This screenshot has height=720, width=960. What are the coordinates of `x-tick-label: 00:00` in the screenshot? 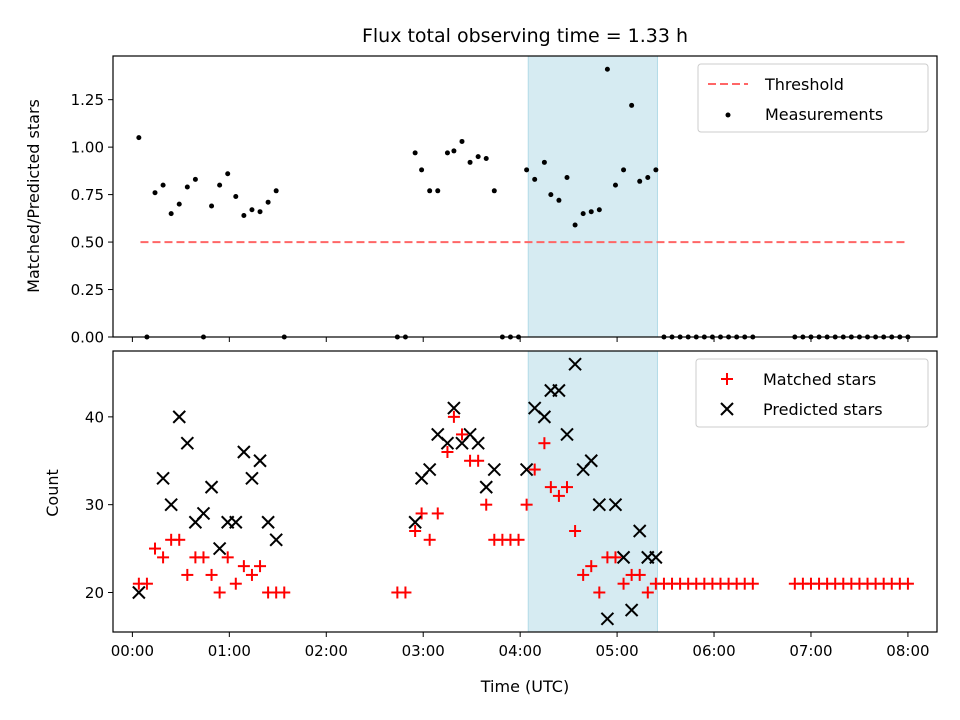 It's located at (132, 651).